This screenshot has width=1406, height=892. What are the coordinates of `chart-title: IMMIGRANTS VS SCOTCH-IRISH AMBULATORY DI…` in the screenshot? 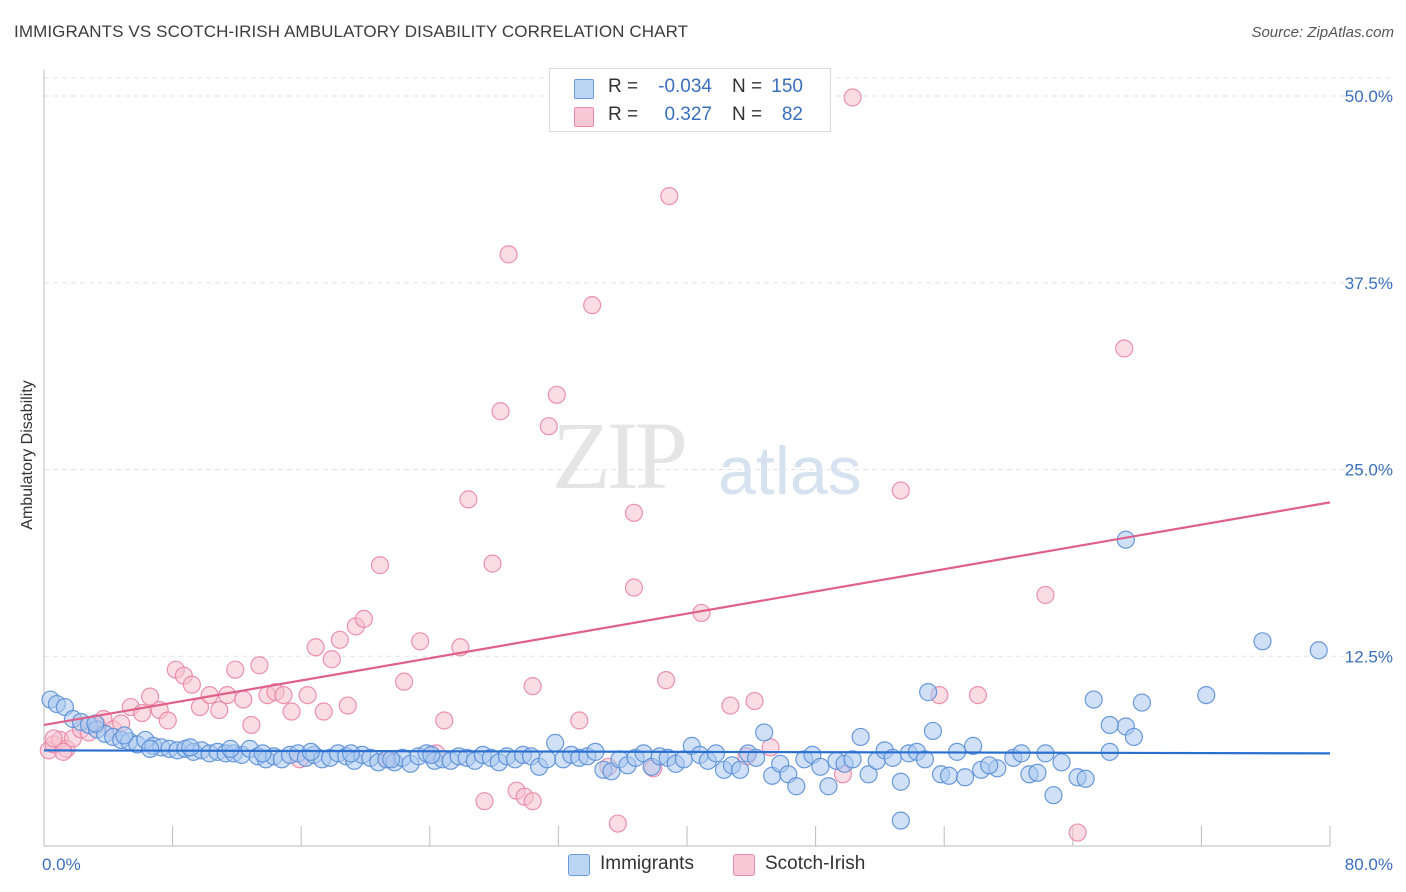 It's located at (351, 31).